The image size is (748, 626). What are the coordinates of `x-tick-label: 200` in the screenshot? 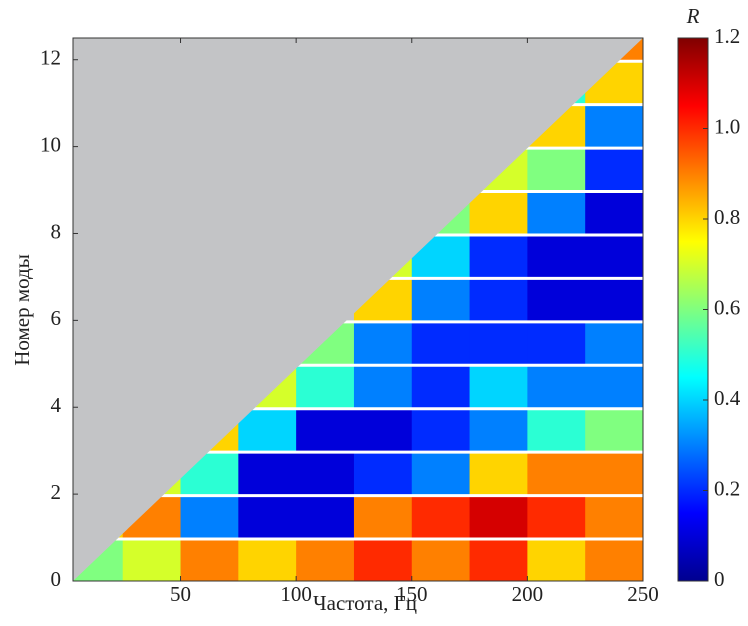 It's located at (528, 594).